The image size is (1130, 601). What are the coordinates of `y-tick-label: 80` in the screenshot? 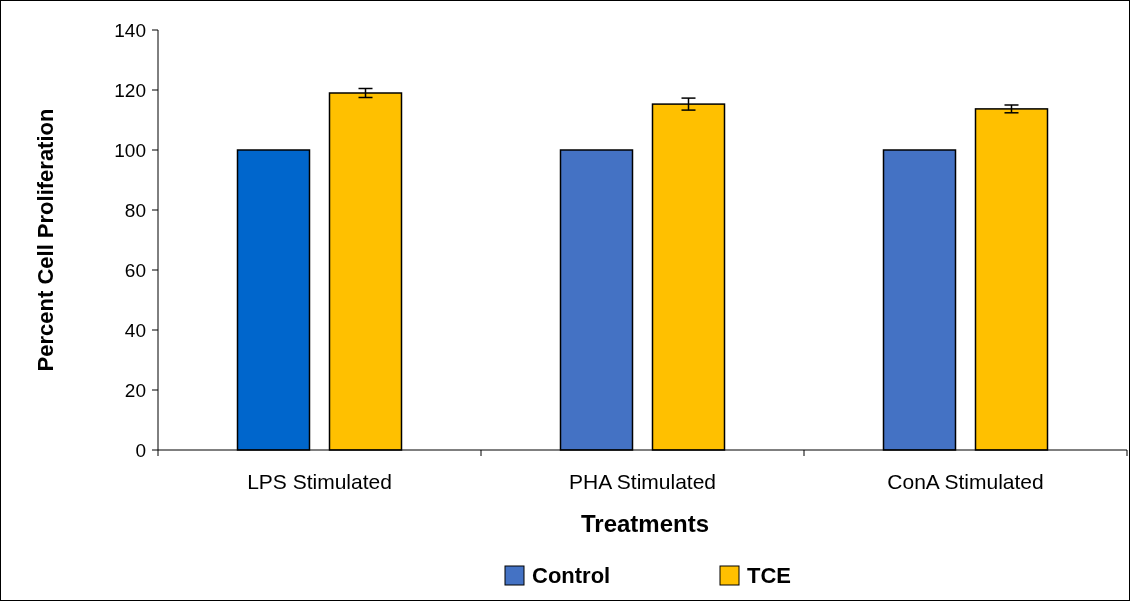 It's located at (135, 210).